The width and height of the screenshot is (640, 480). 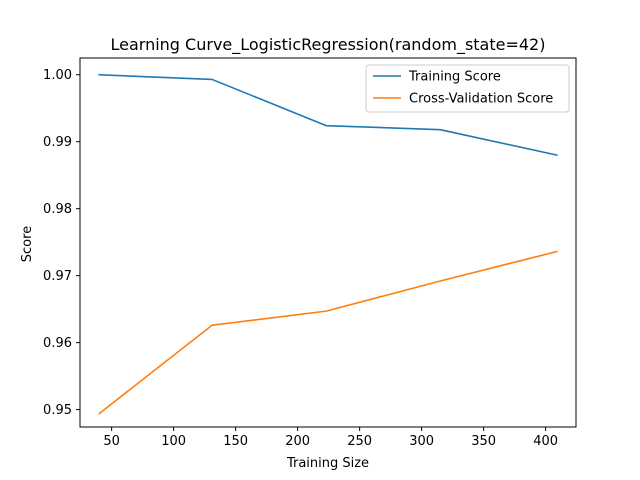 I want to click on x-tick-label: 150, so click(x=235, y=441).